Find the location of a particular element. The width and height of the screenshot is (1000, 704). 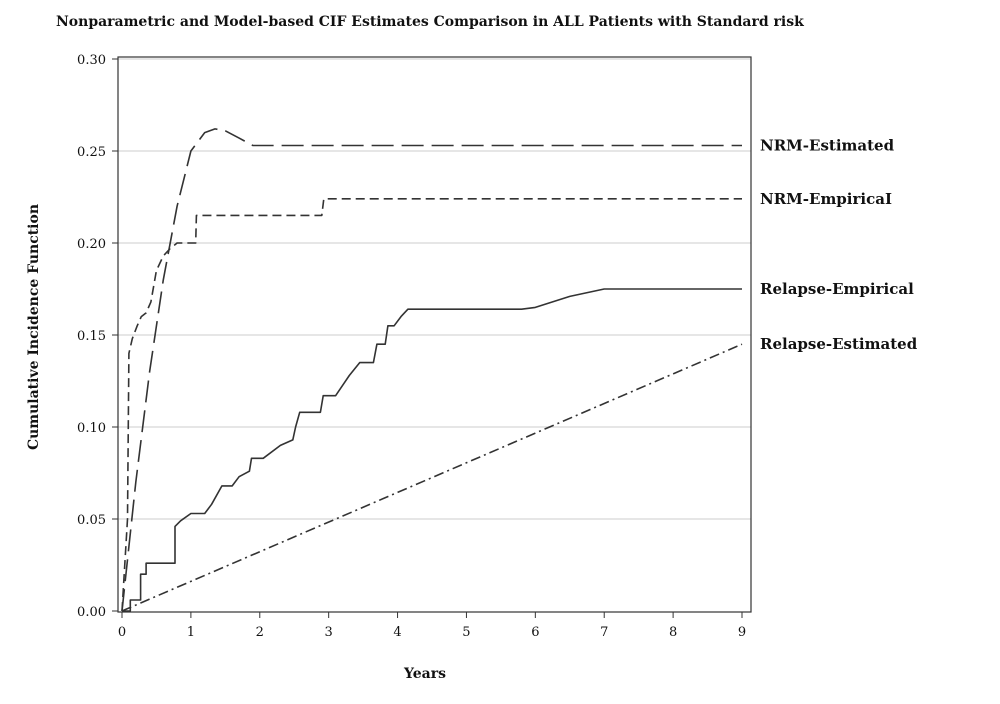

x-tick-label: 9 is located at coordinates (742, 632).